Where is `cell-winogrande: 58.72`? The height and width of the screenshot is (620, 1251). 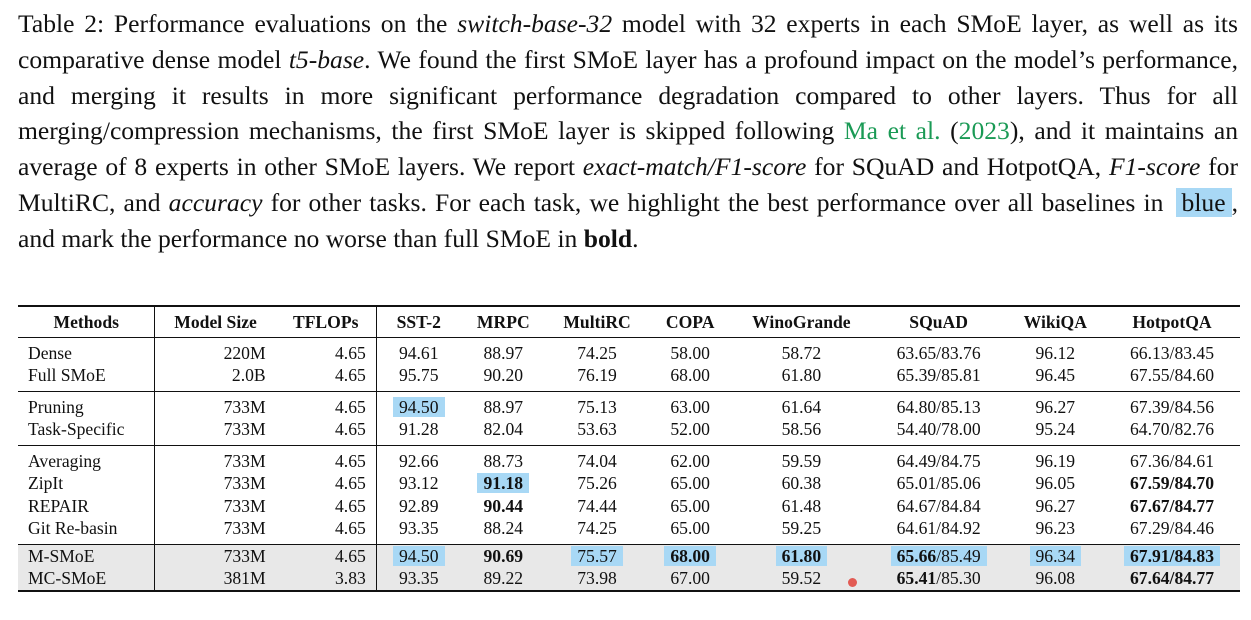 cell-winogrande: 58.72 is located at coordinates (801, 352).